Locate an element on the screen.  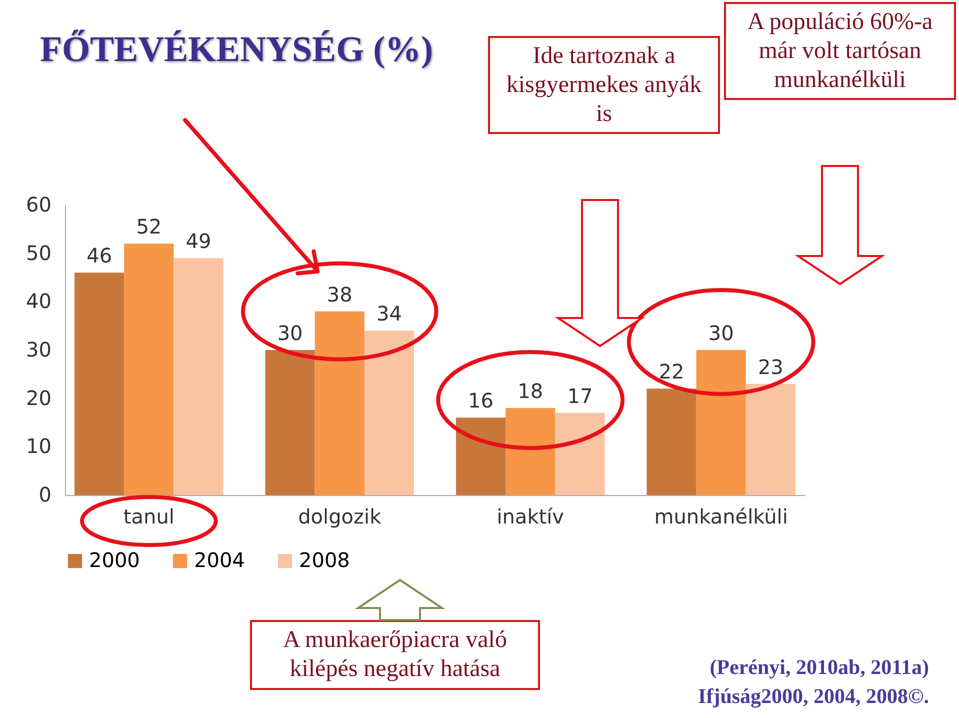
legend-label: 2008 is located at coordinates (324, 560).